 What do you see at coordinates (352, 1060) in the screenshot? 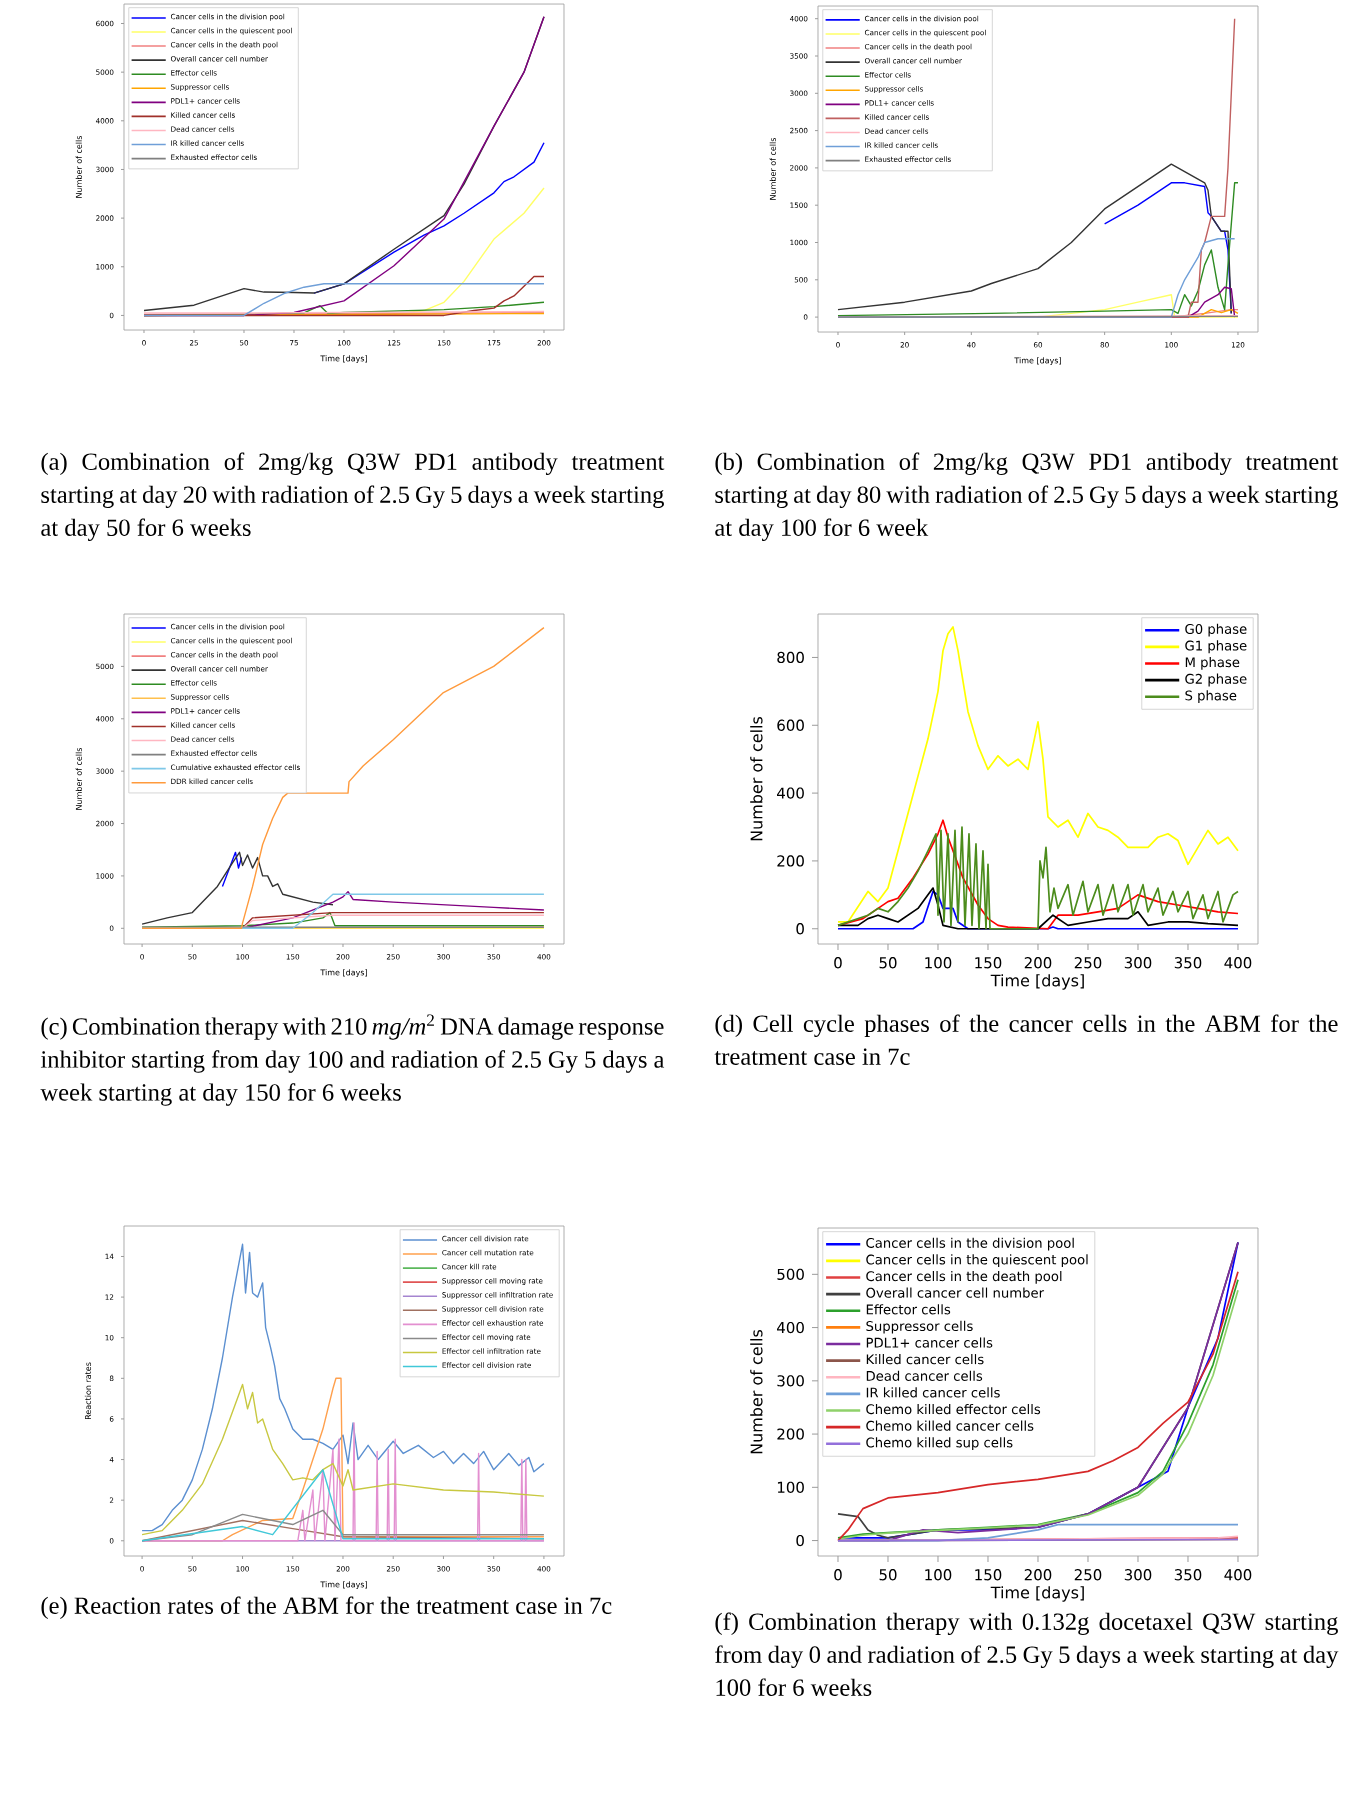
I see `text: (c) Combination therapy with 210 mg/m$^{2}$ DNA damage response inhibitor starting from day 100 and radiation of 2.5 Gy 5 days a week starting at day 150 for 6 weeks` at bounding box center [352, 1060].